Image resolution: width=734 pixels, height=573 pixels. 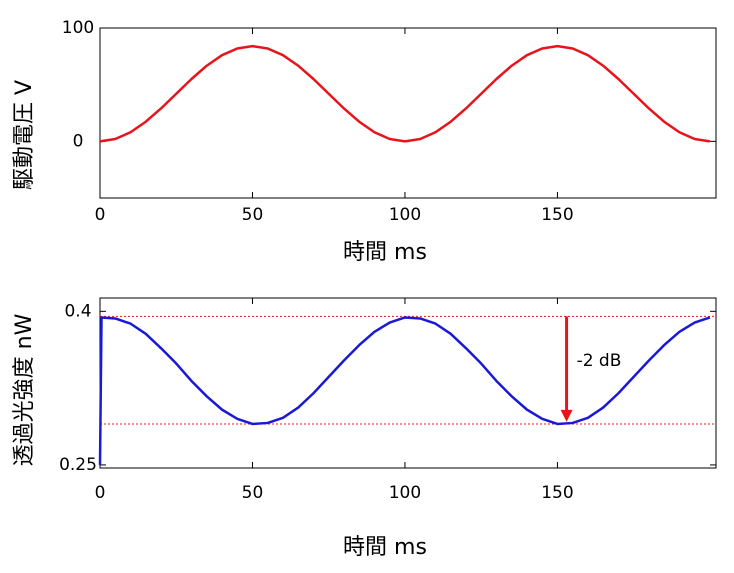 I want to click on arrow-head, so click(x=566, y=415).